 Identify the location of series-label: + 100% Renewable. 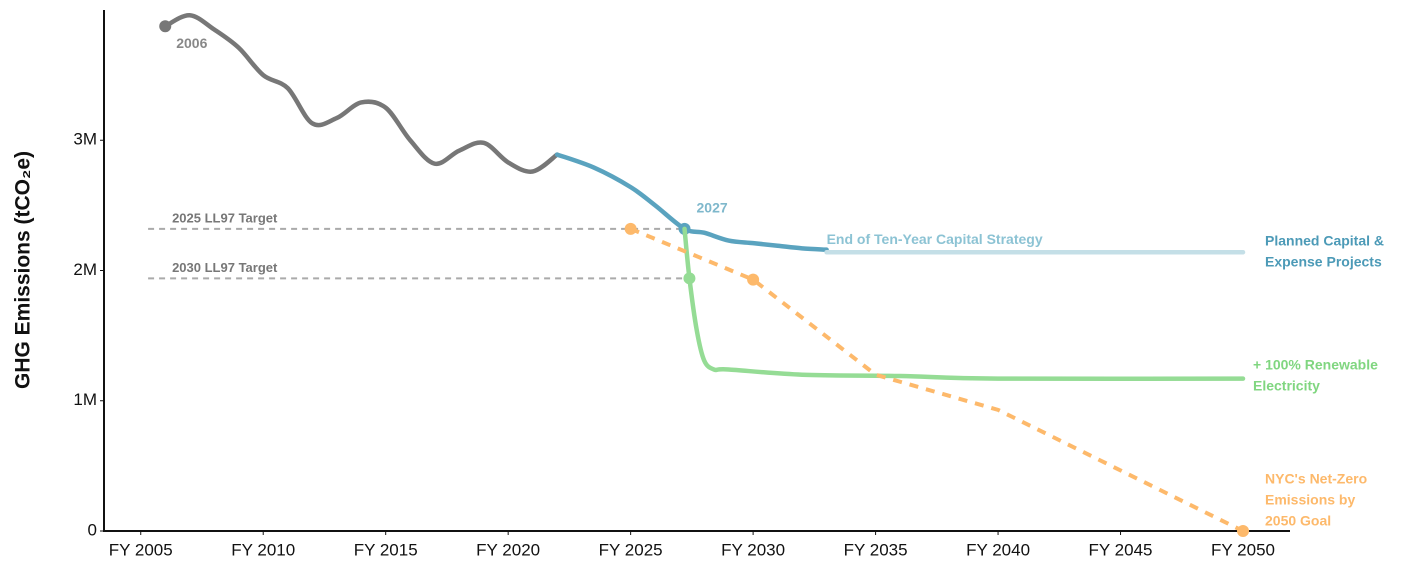
(1315, 365).